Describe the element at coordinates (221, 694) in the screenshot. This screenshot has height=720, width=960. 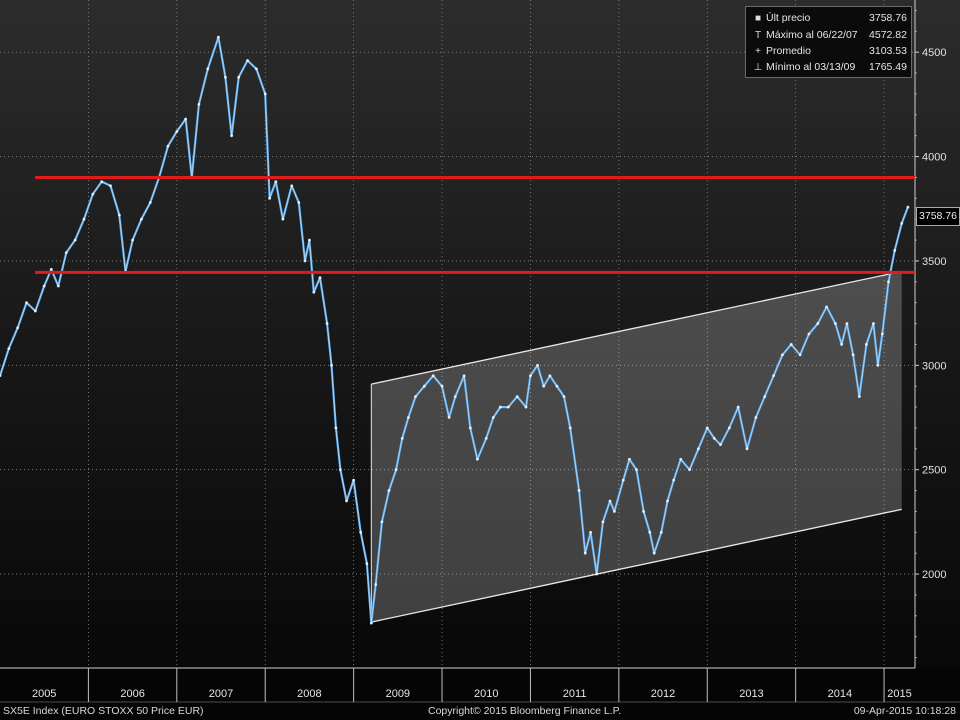
I see `x-tick-label: 2007` at that location.